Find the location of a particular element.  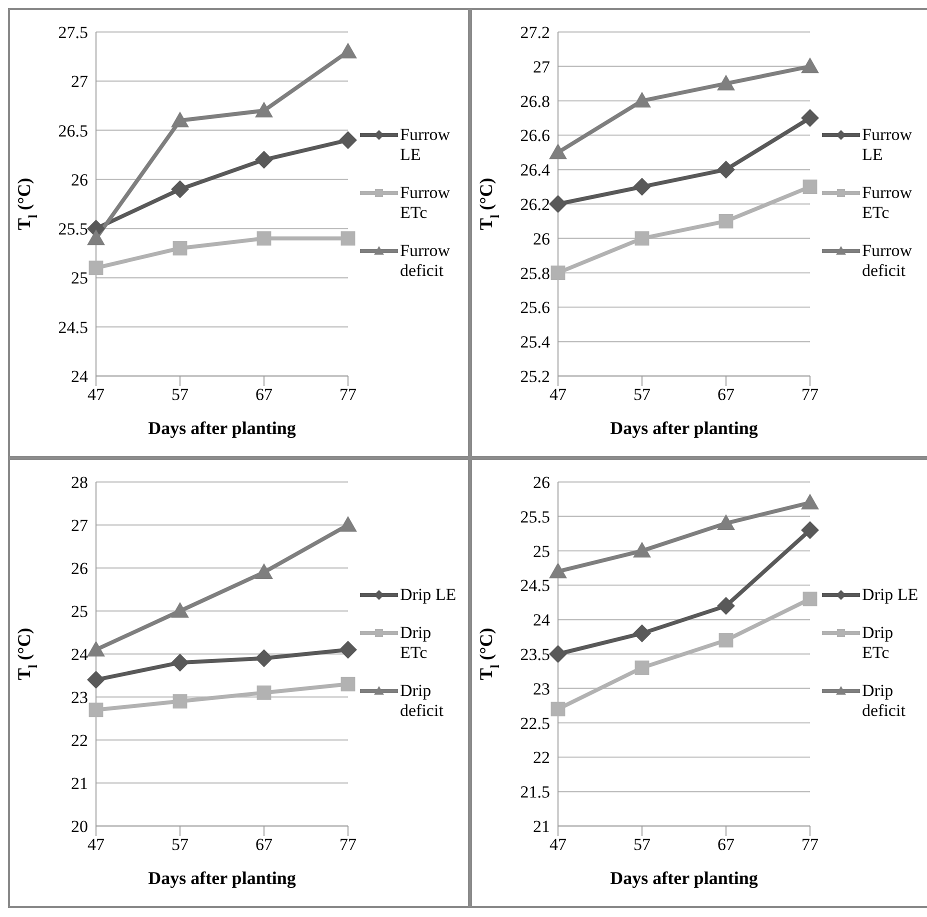

y-tick-label: 25.6 is located at coordinates (535, 308).